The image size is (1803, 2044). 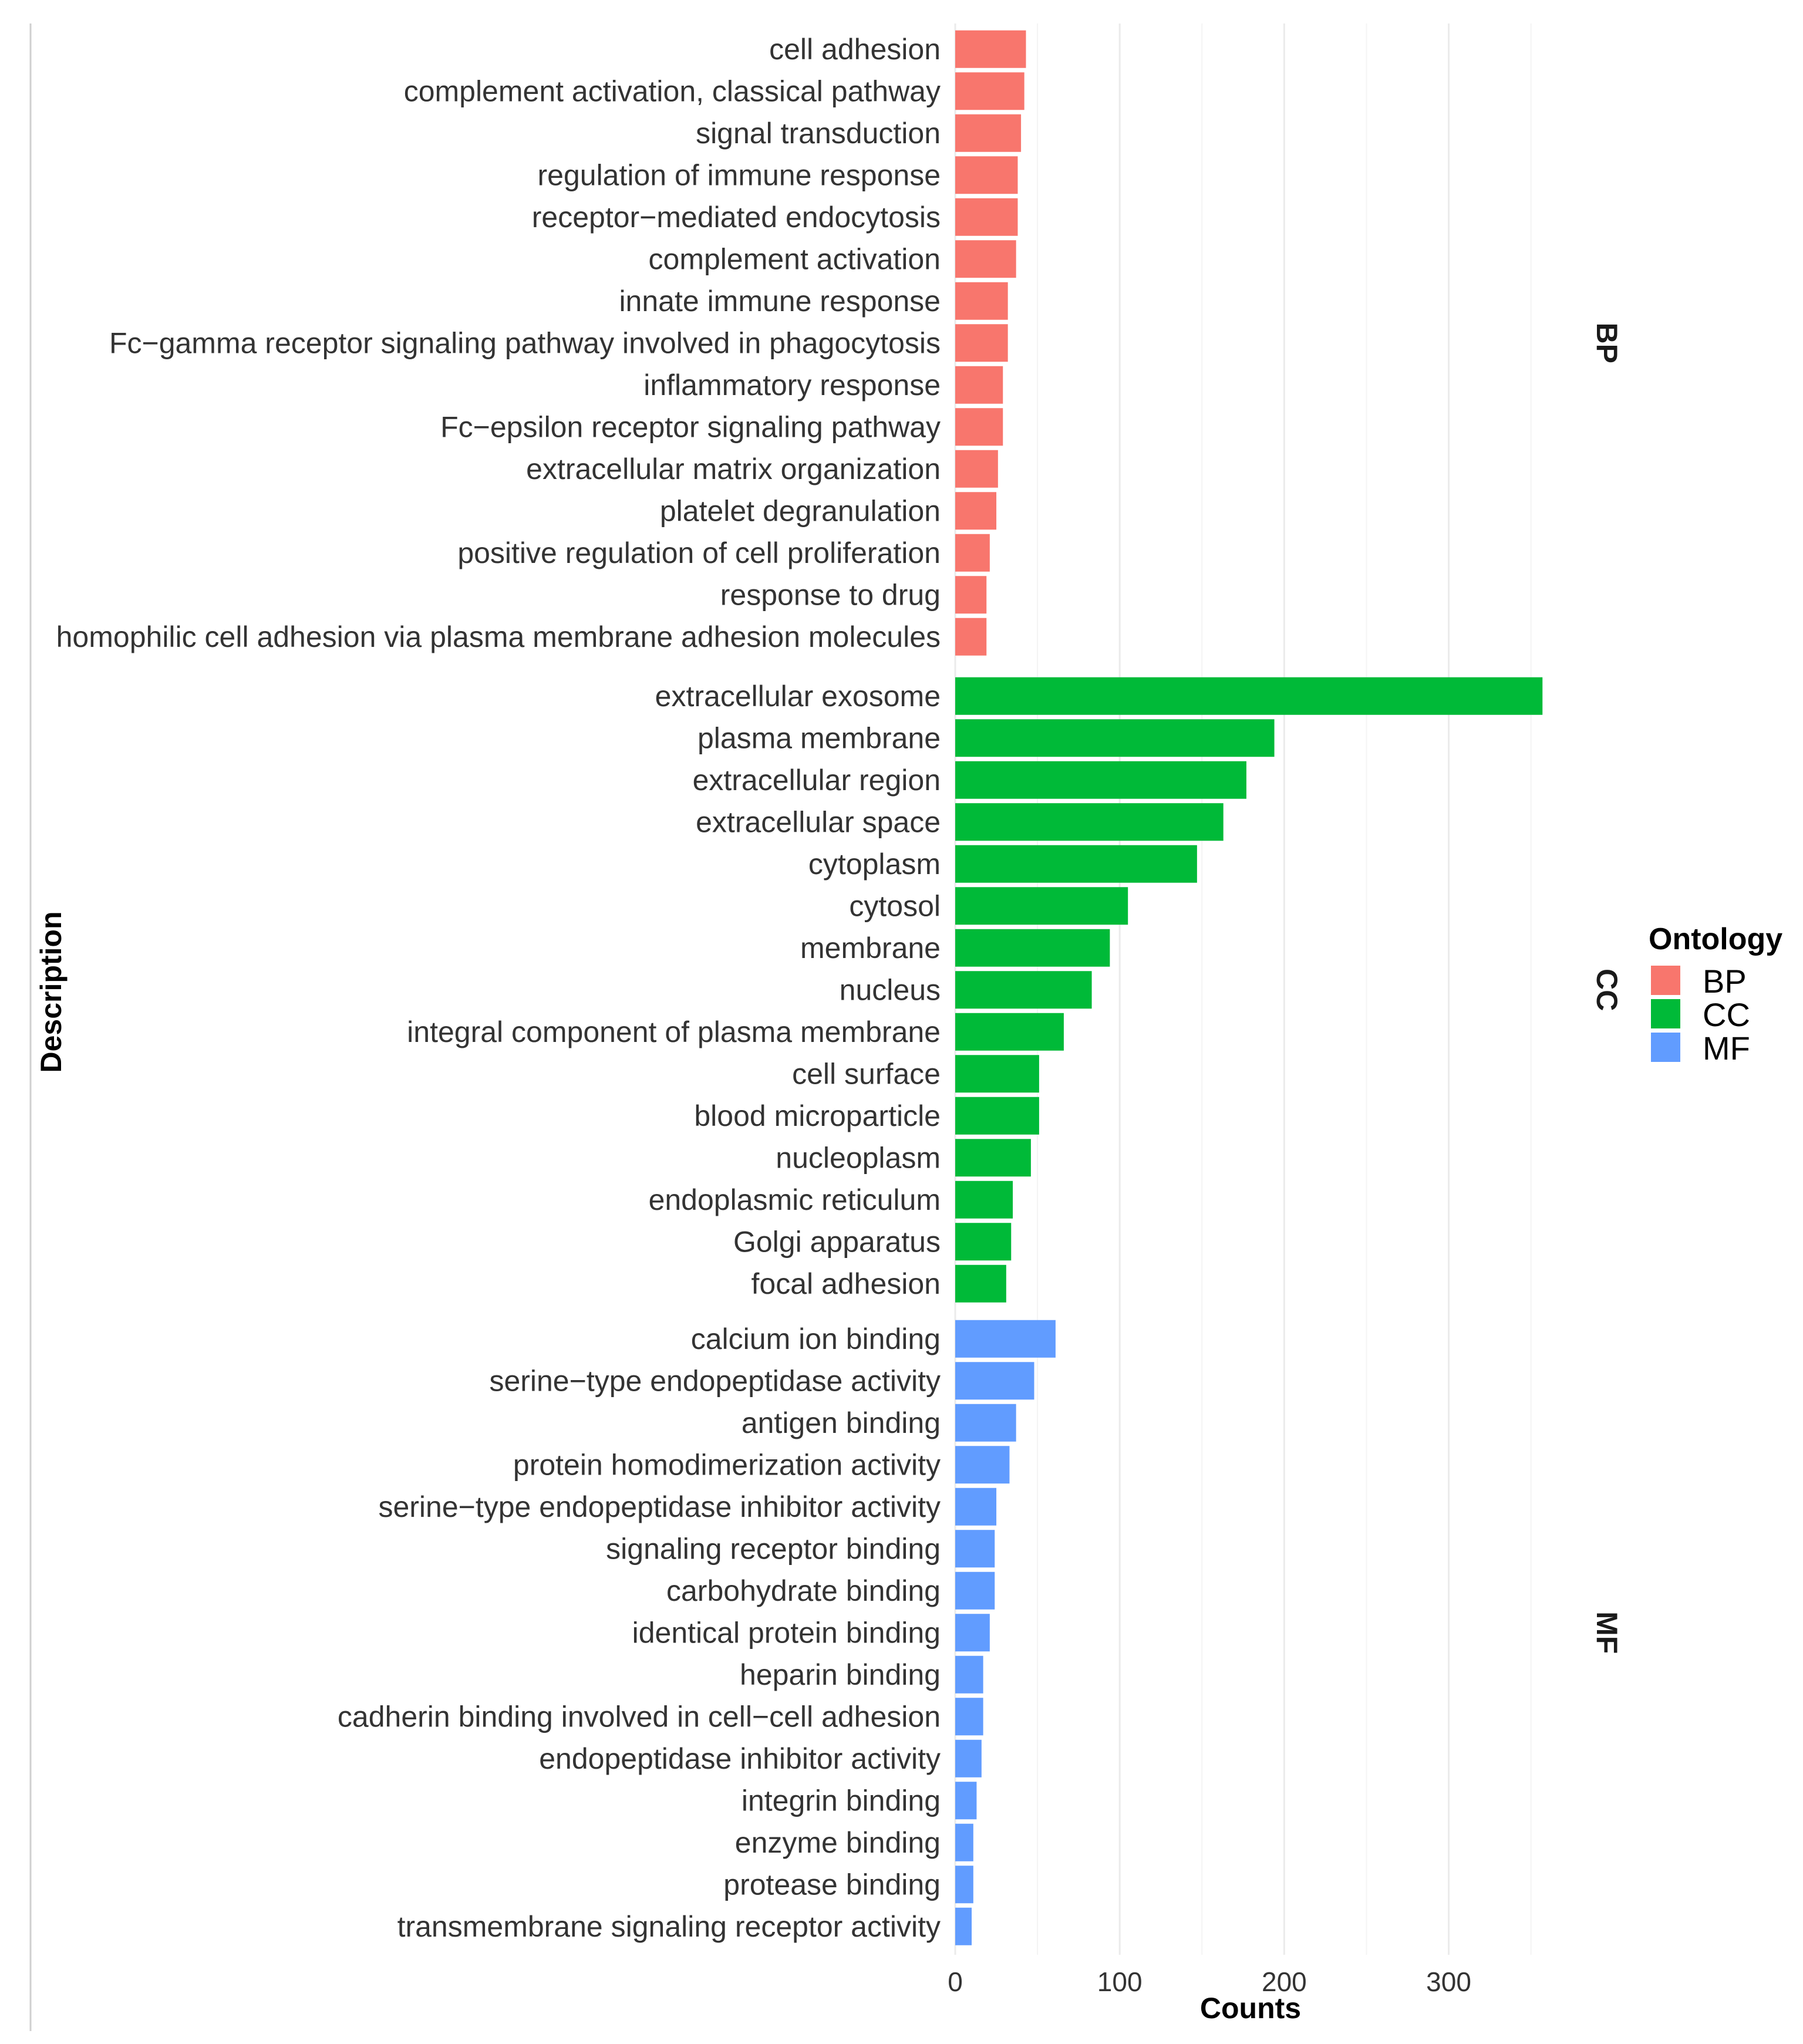 I want to click on category-label-bp-1: cell adhesion, so click(x=855, y=49).